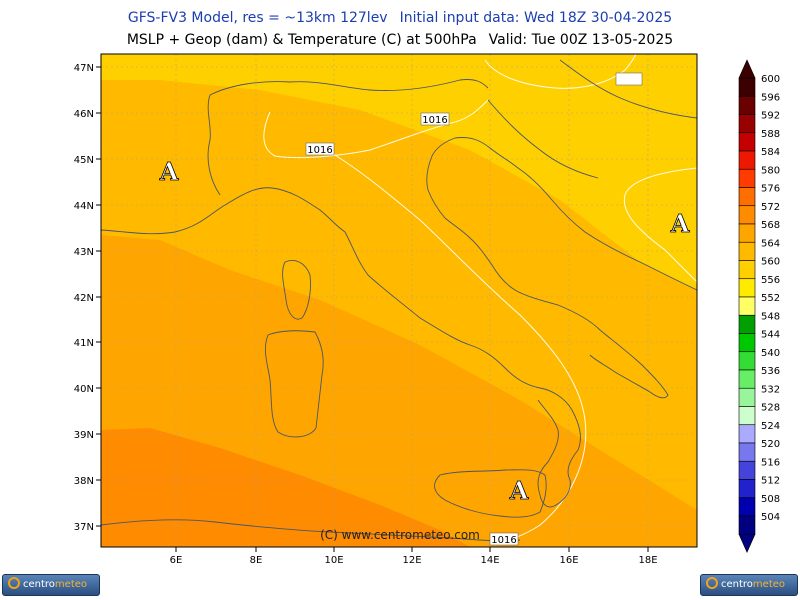  I want to click on temp-label-box, so click(629, 79).